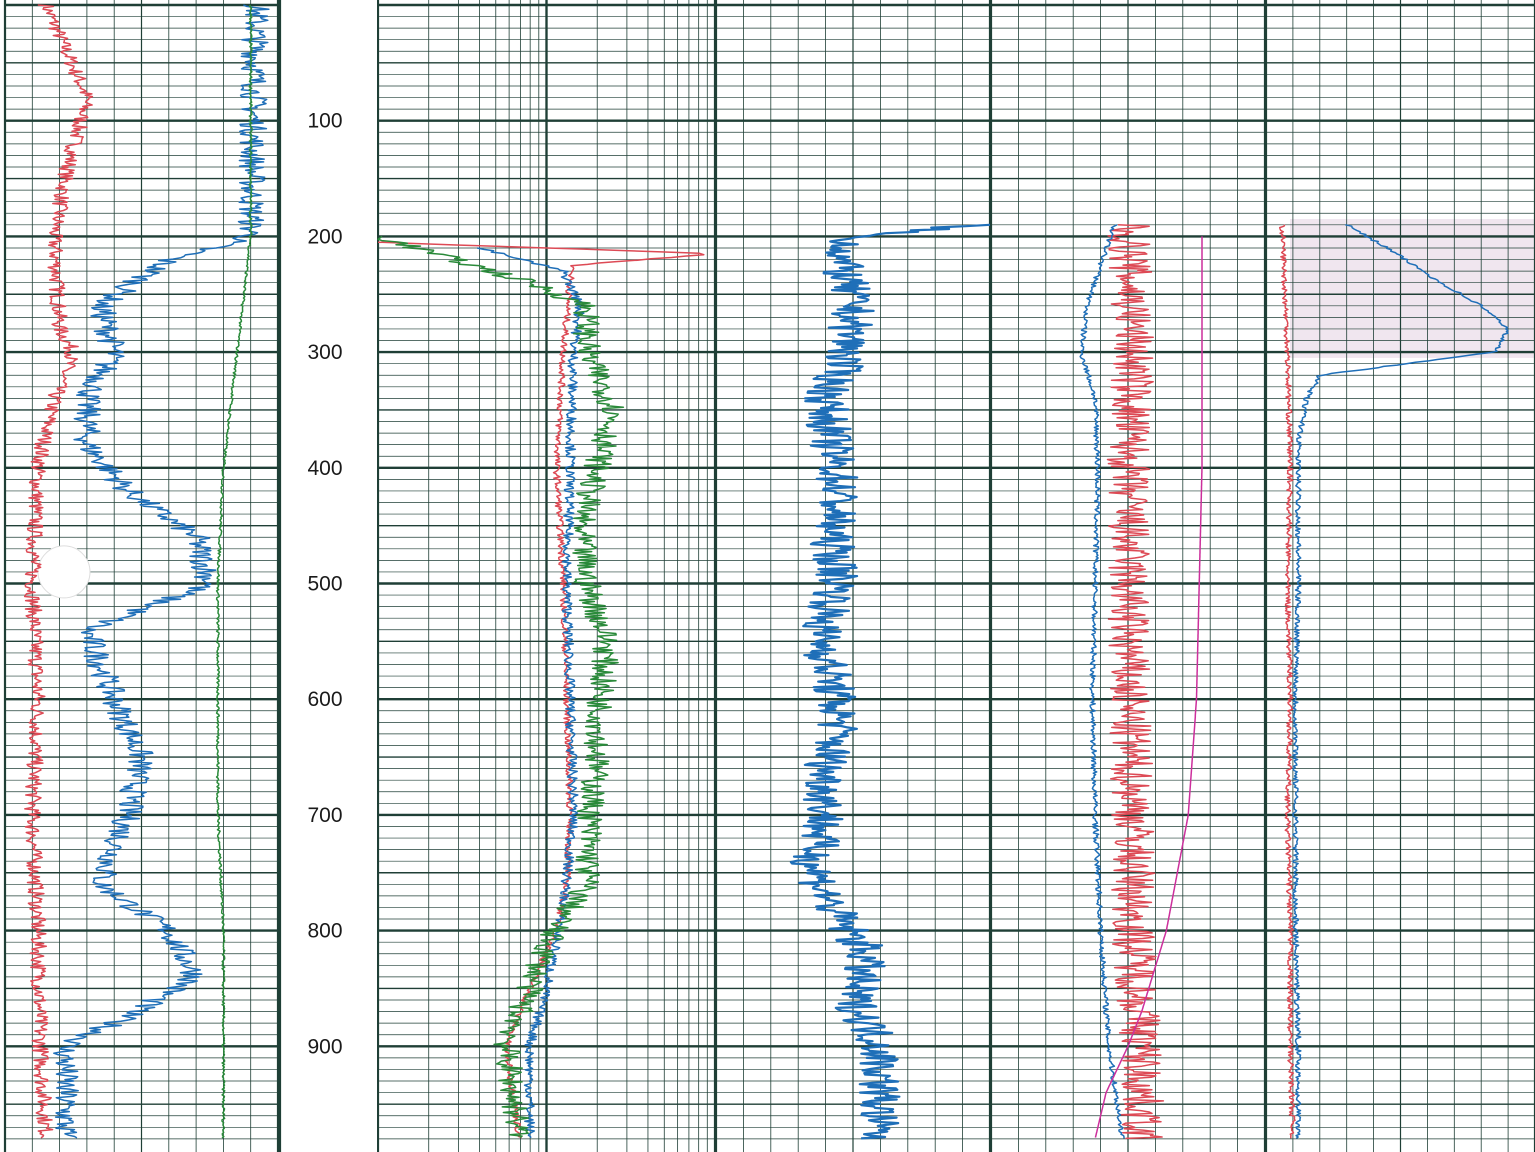 The width and height of the screenshot is (1535, 1152). What do you see at coordinates (324, 584) in the screenshot?
I see `depth-label: 500` at bounding box center [324, 584].